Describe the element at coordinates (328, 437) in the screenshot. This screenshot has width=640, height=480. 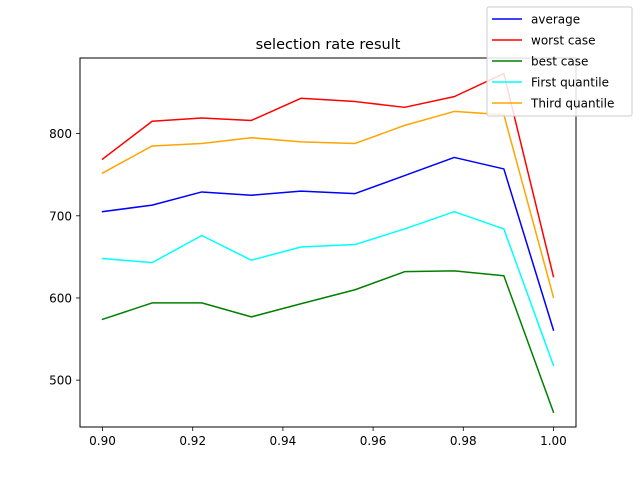
I see `x-axis: 0.90 0.92 0.94 0.96 0.98 1.00` at that location.